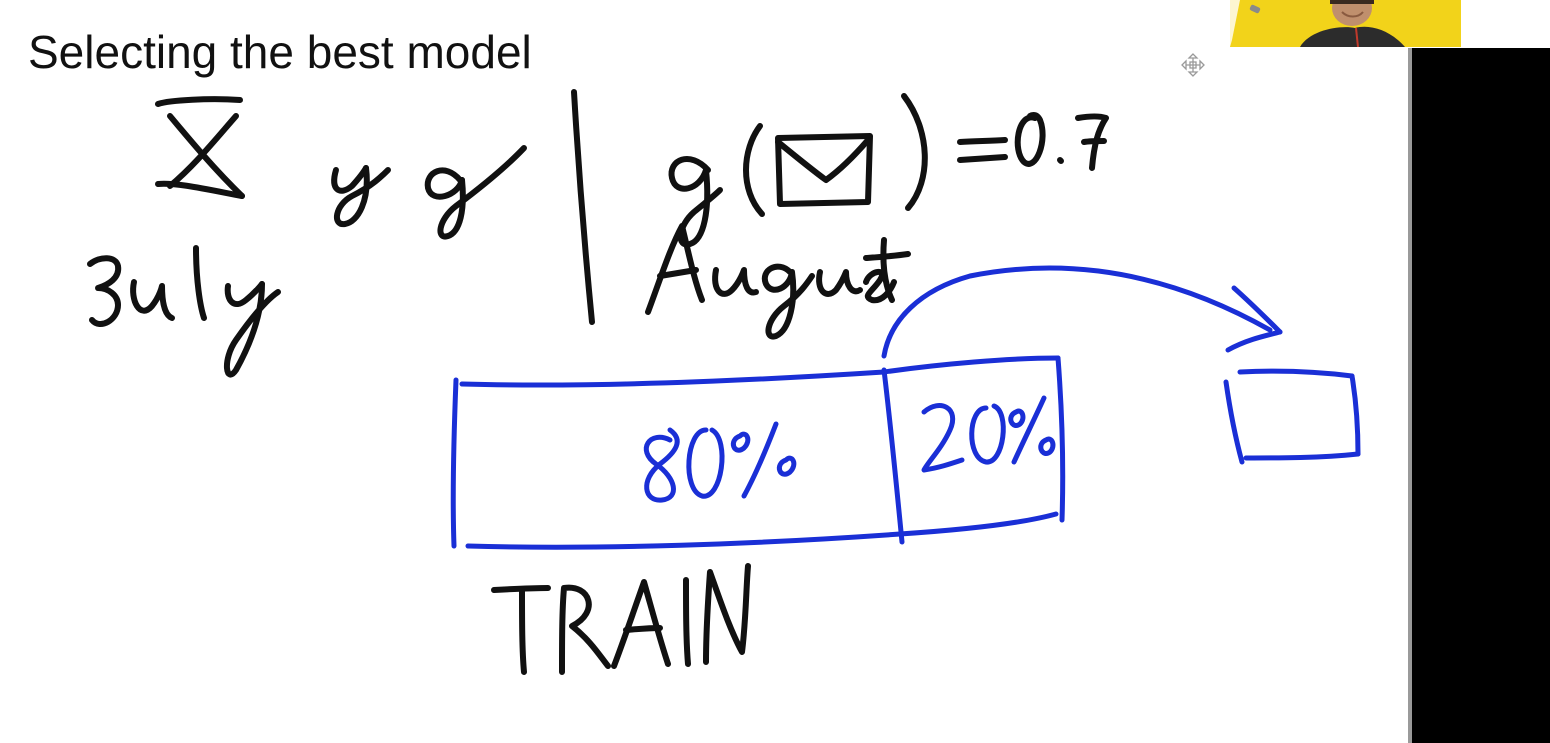 This screenshot has width=1550, height=743. Describe the element at coordinates (583, 207) in the screenshot. I see `separator-line` at that location.